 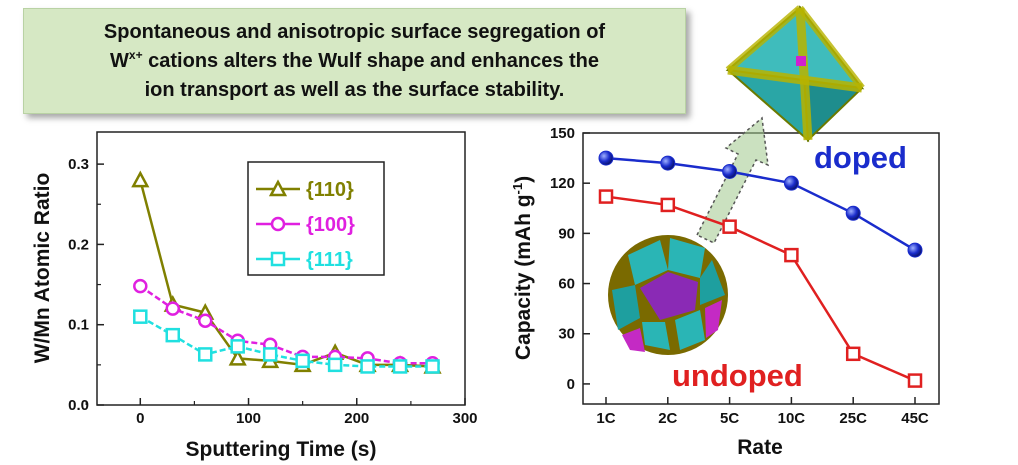 I want to click on right-x-tick-label: 10C, so click(x=792, y=418).